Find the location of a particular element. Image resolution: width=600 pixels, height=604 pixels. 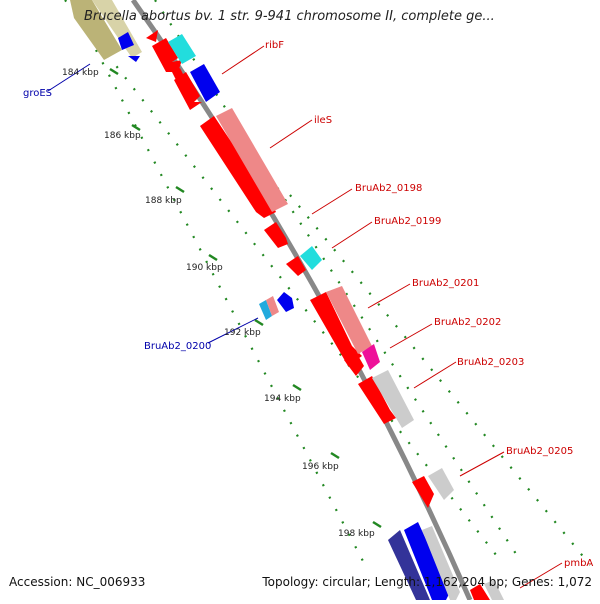

gene-label-BruAb2_0198: BruAb2_0198 is located at coordinates (388, 188).